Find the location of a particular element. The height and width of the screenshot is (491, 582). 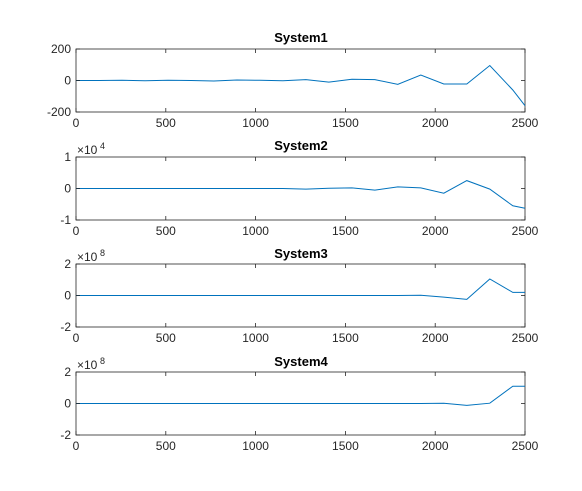

y-exponent-power: 4 is located at coordinates (102, 146).